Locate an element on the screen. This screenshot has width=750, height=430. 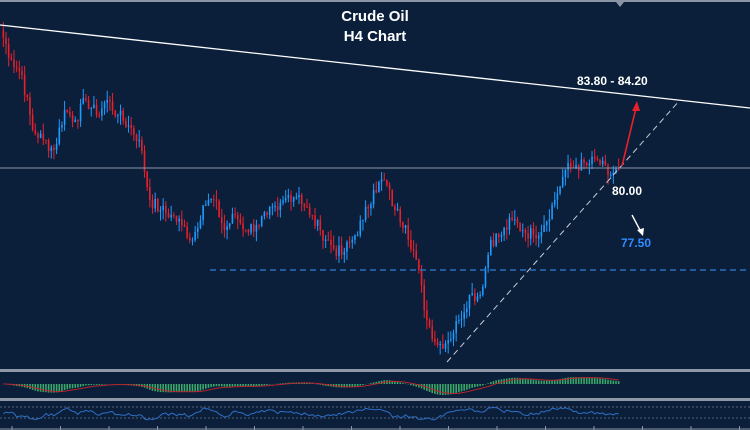
down-arrow-icon is located at coordinates (640, 232).